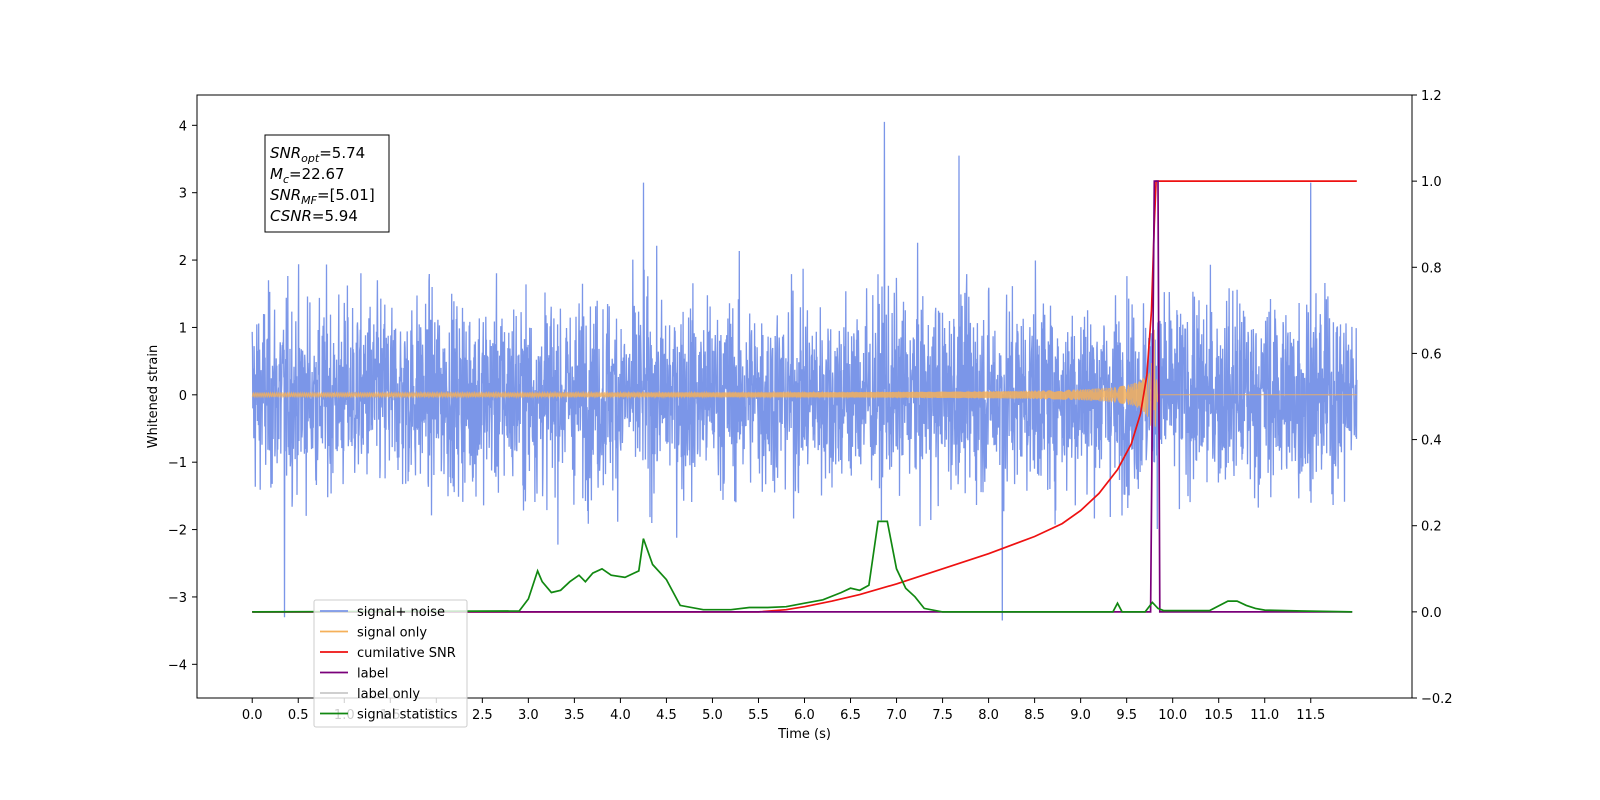  Describe the element at coordinates (401, 612) in the screenshot. I see `legend-label: signal+ noise` at that location.